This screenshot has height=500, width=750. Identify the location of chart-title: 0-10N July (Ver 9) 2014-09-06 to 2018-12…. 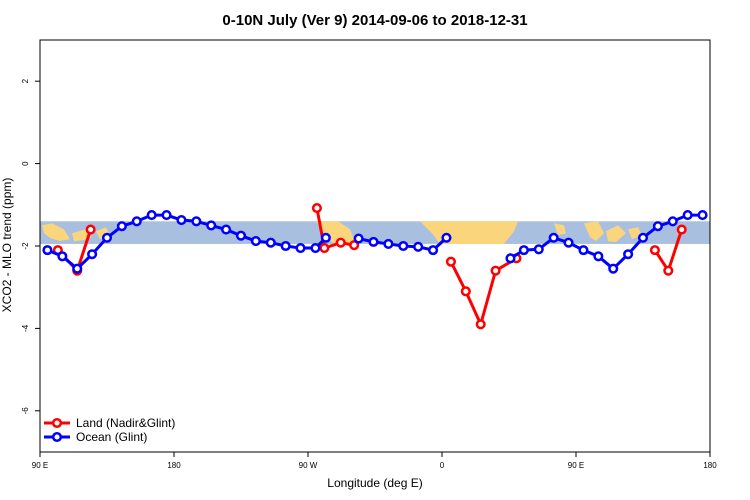
(374, 20).